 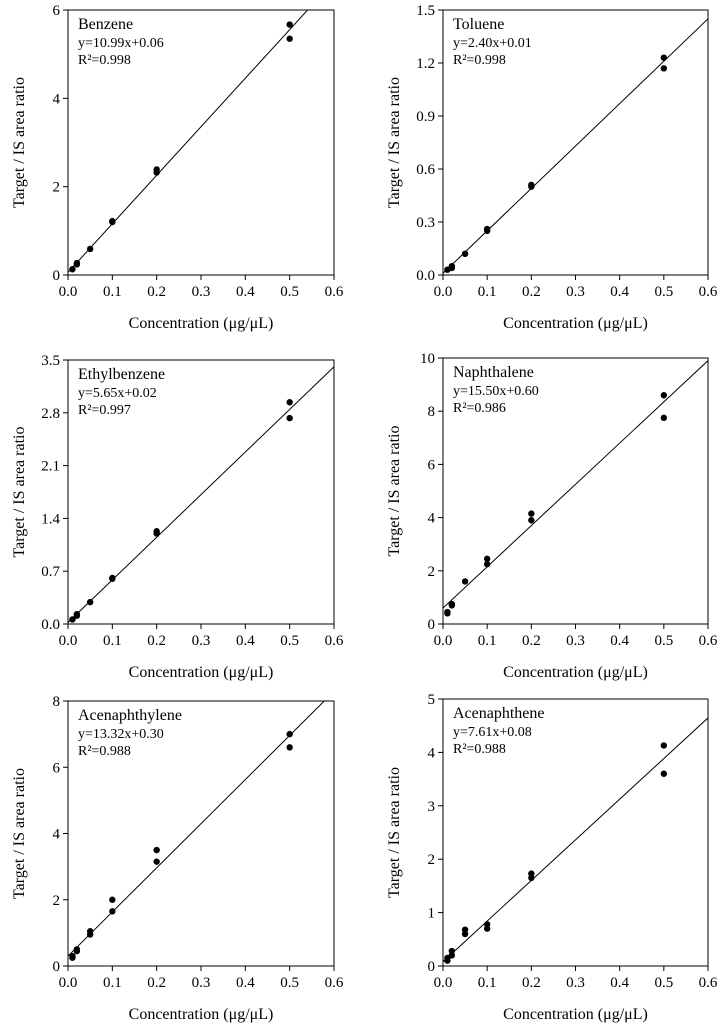 What do you see at coordinates (50, 625) in the screenshot?
I see `y-tick-label: 0.0` at bounding box center [50, 625].